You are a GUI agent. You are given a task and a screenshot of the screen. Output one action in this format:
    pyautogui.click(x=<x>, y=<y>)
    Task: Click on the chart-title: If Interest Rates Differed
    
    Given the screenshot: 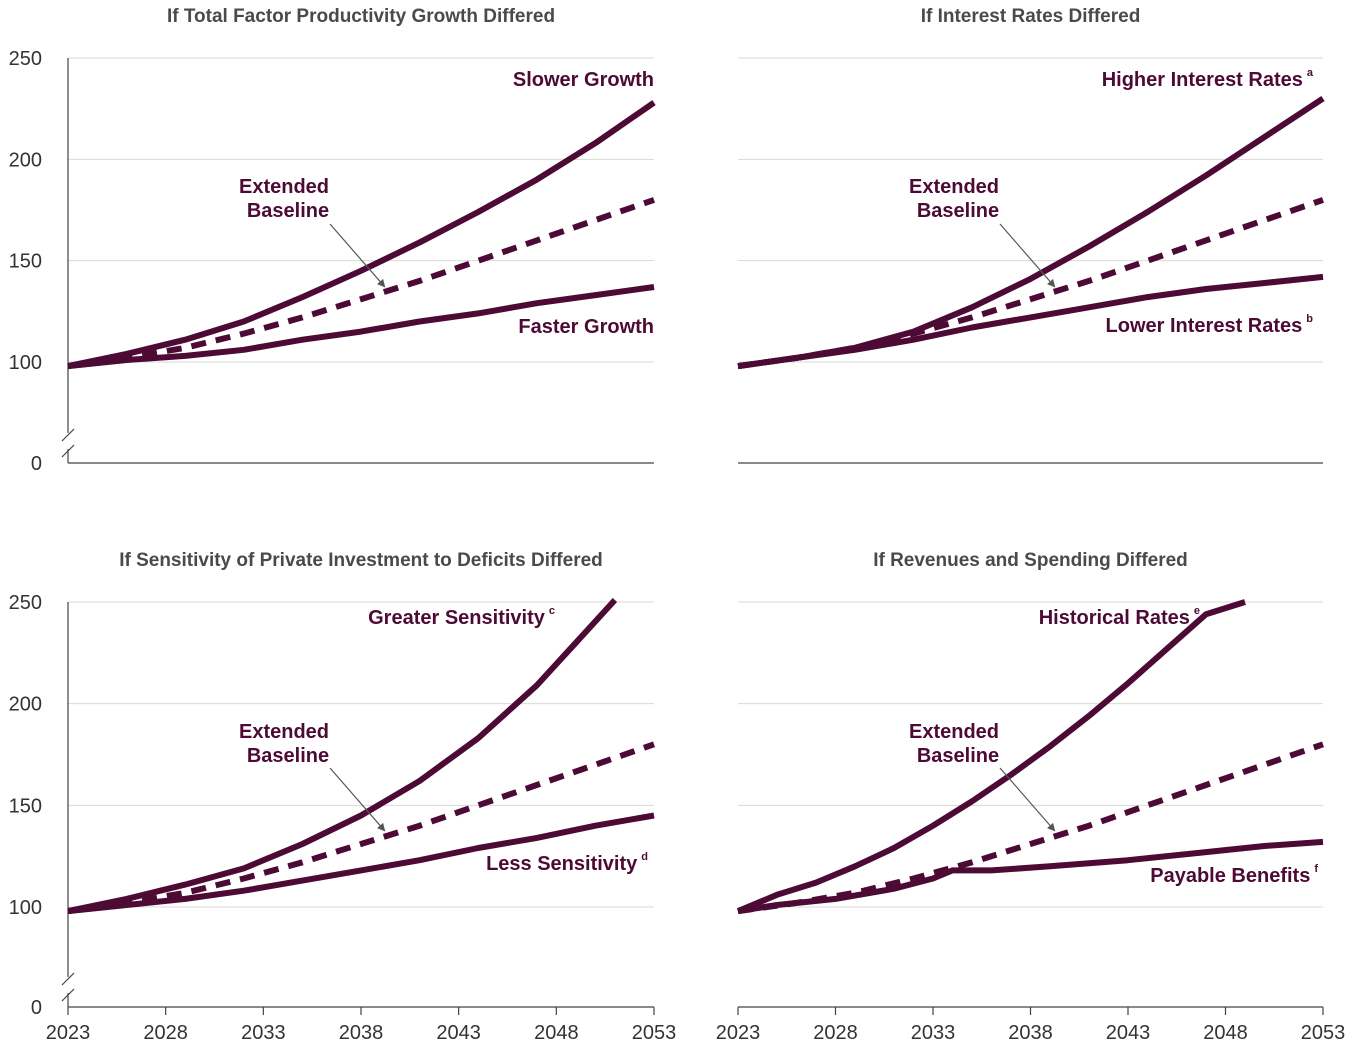 What is the action you would take?
    pyautogui.click(x=1031, y=16)
    